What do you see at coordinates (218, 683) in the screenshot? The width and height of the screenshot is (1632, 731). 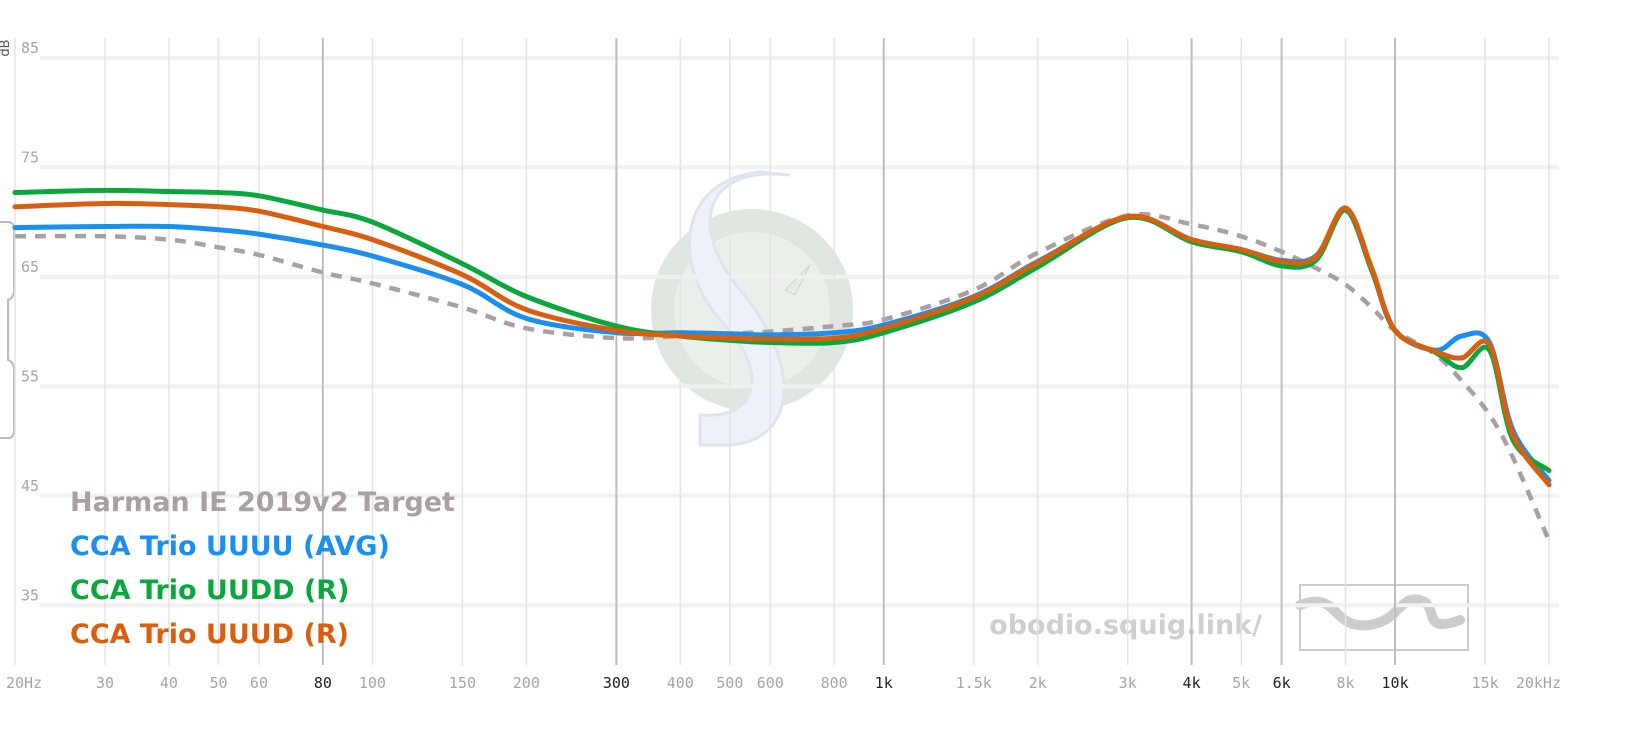 I see `x-tick-label: 50` at bounding box center [218, 683].